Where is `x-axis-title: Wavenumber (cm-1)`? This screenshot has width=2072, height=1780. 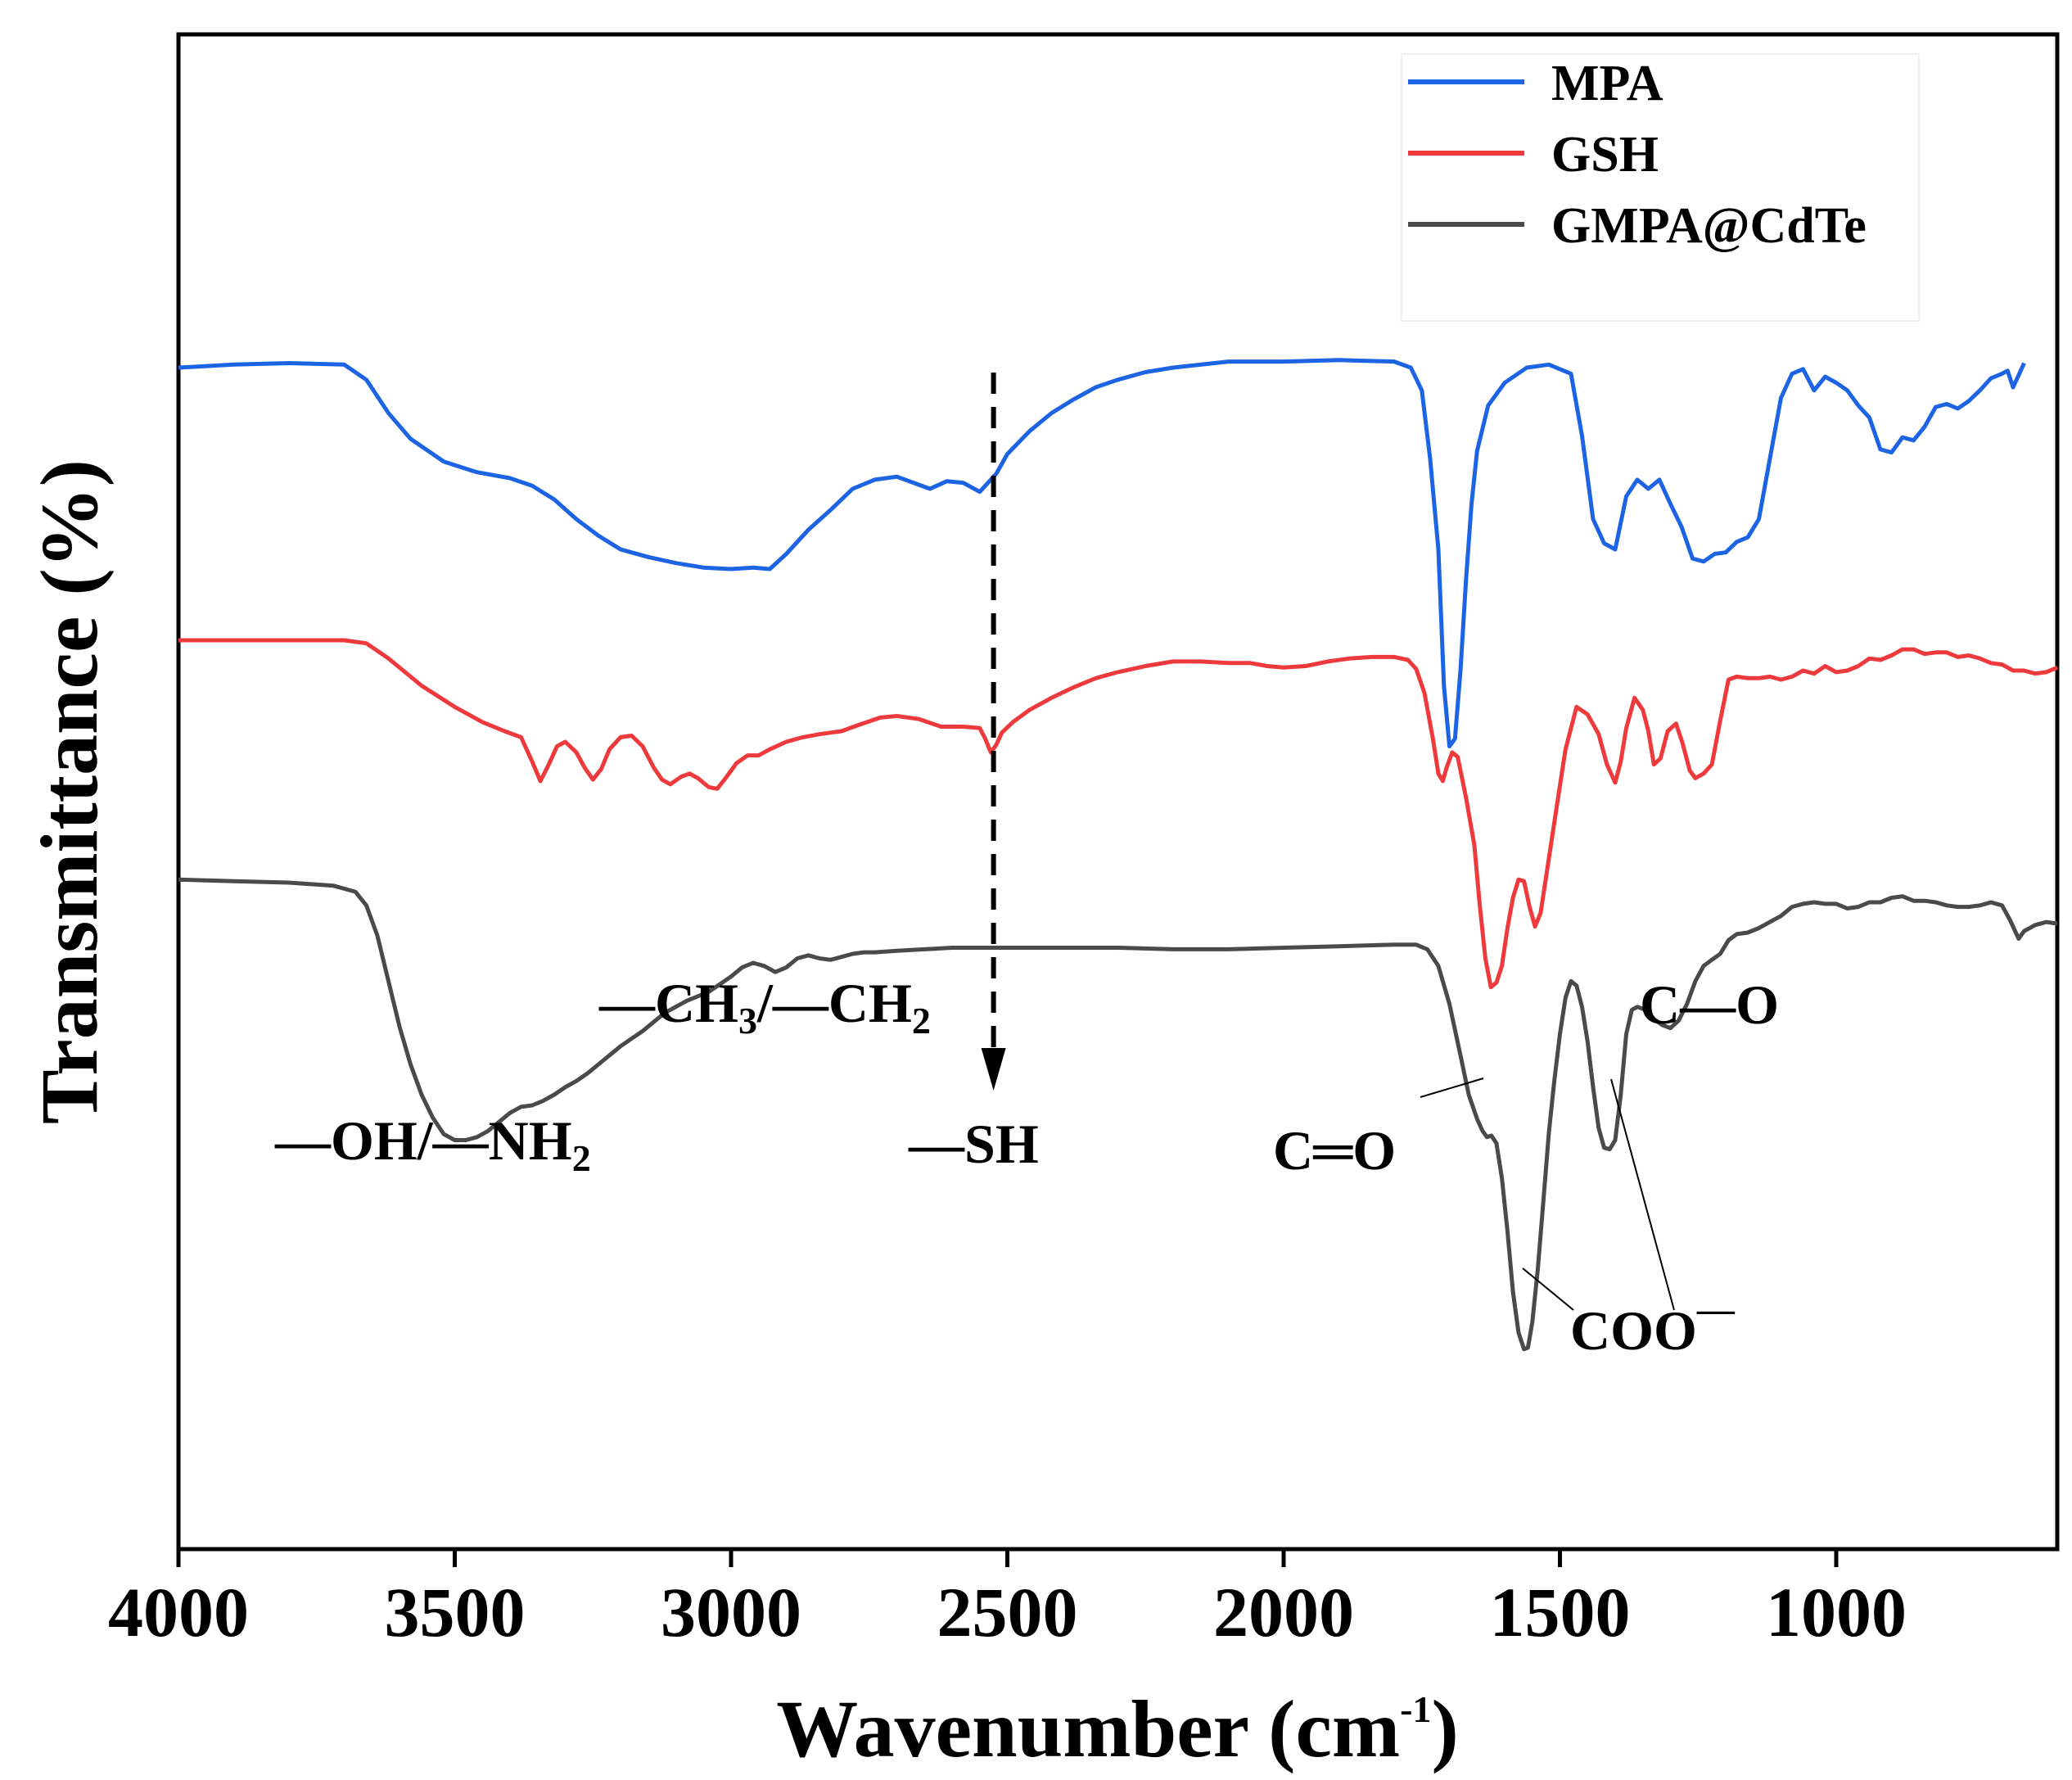
x-axis-title: Wavenumber (cm-1) is located at coordinates (1117, 1729).